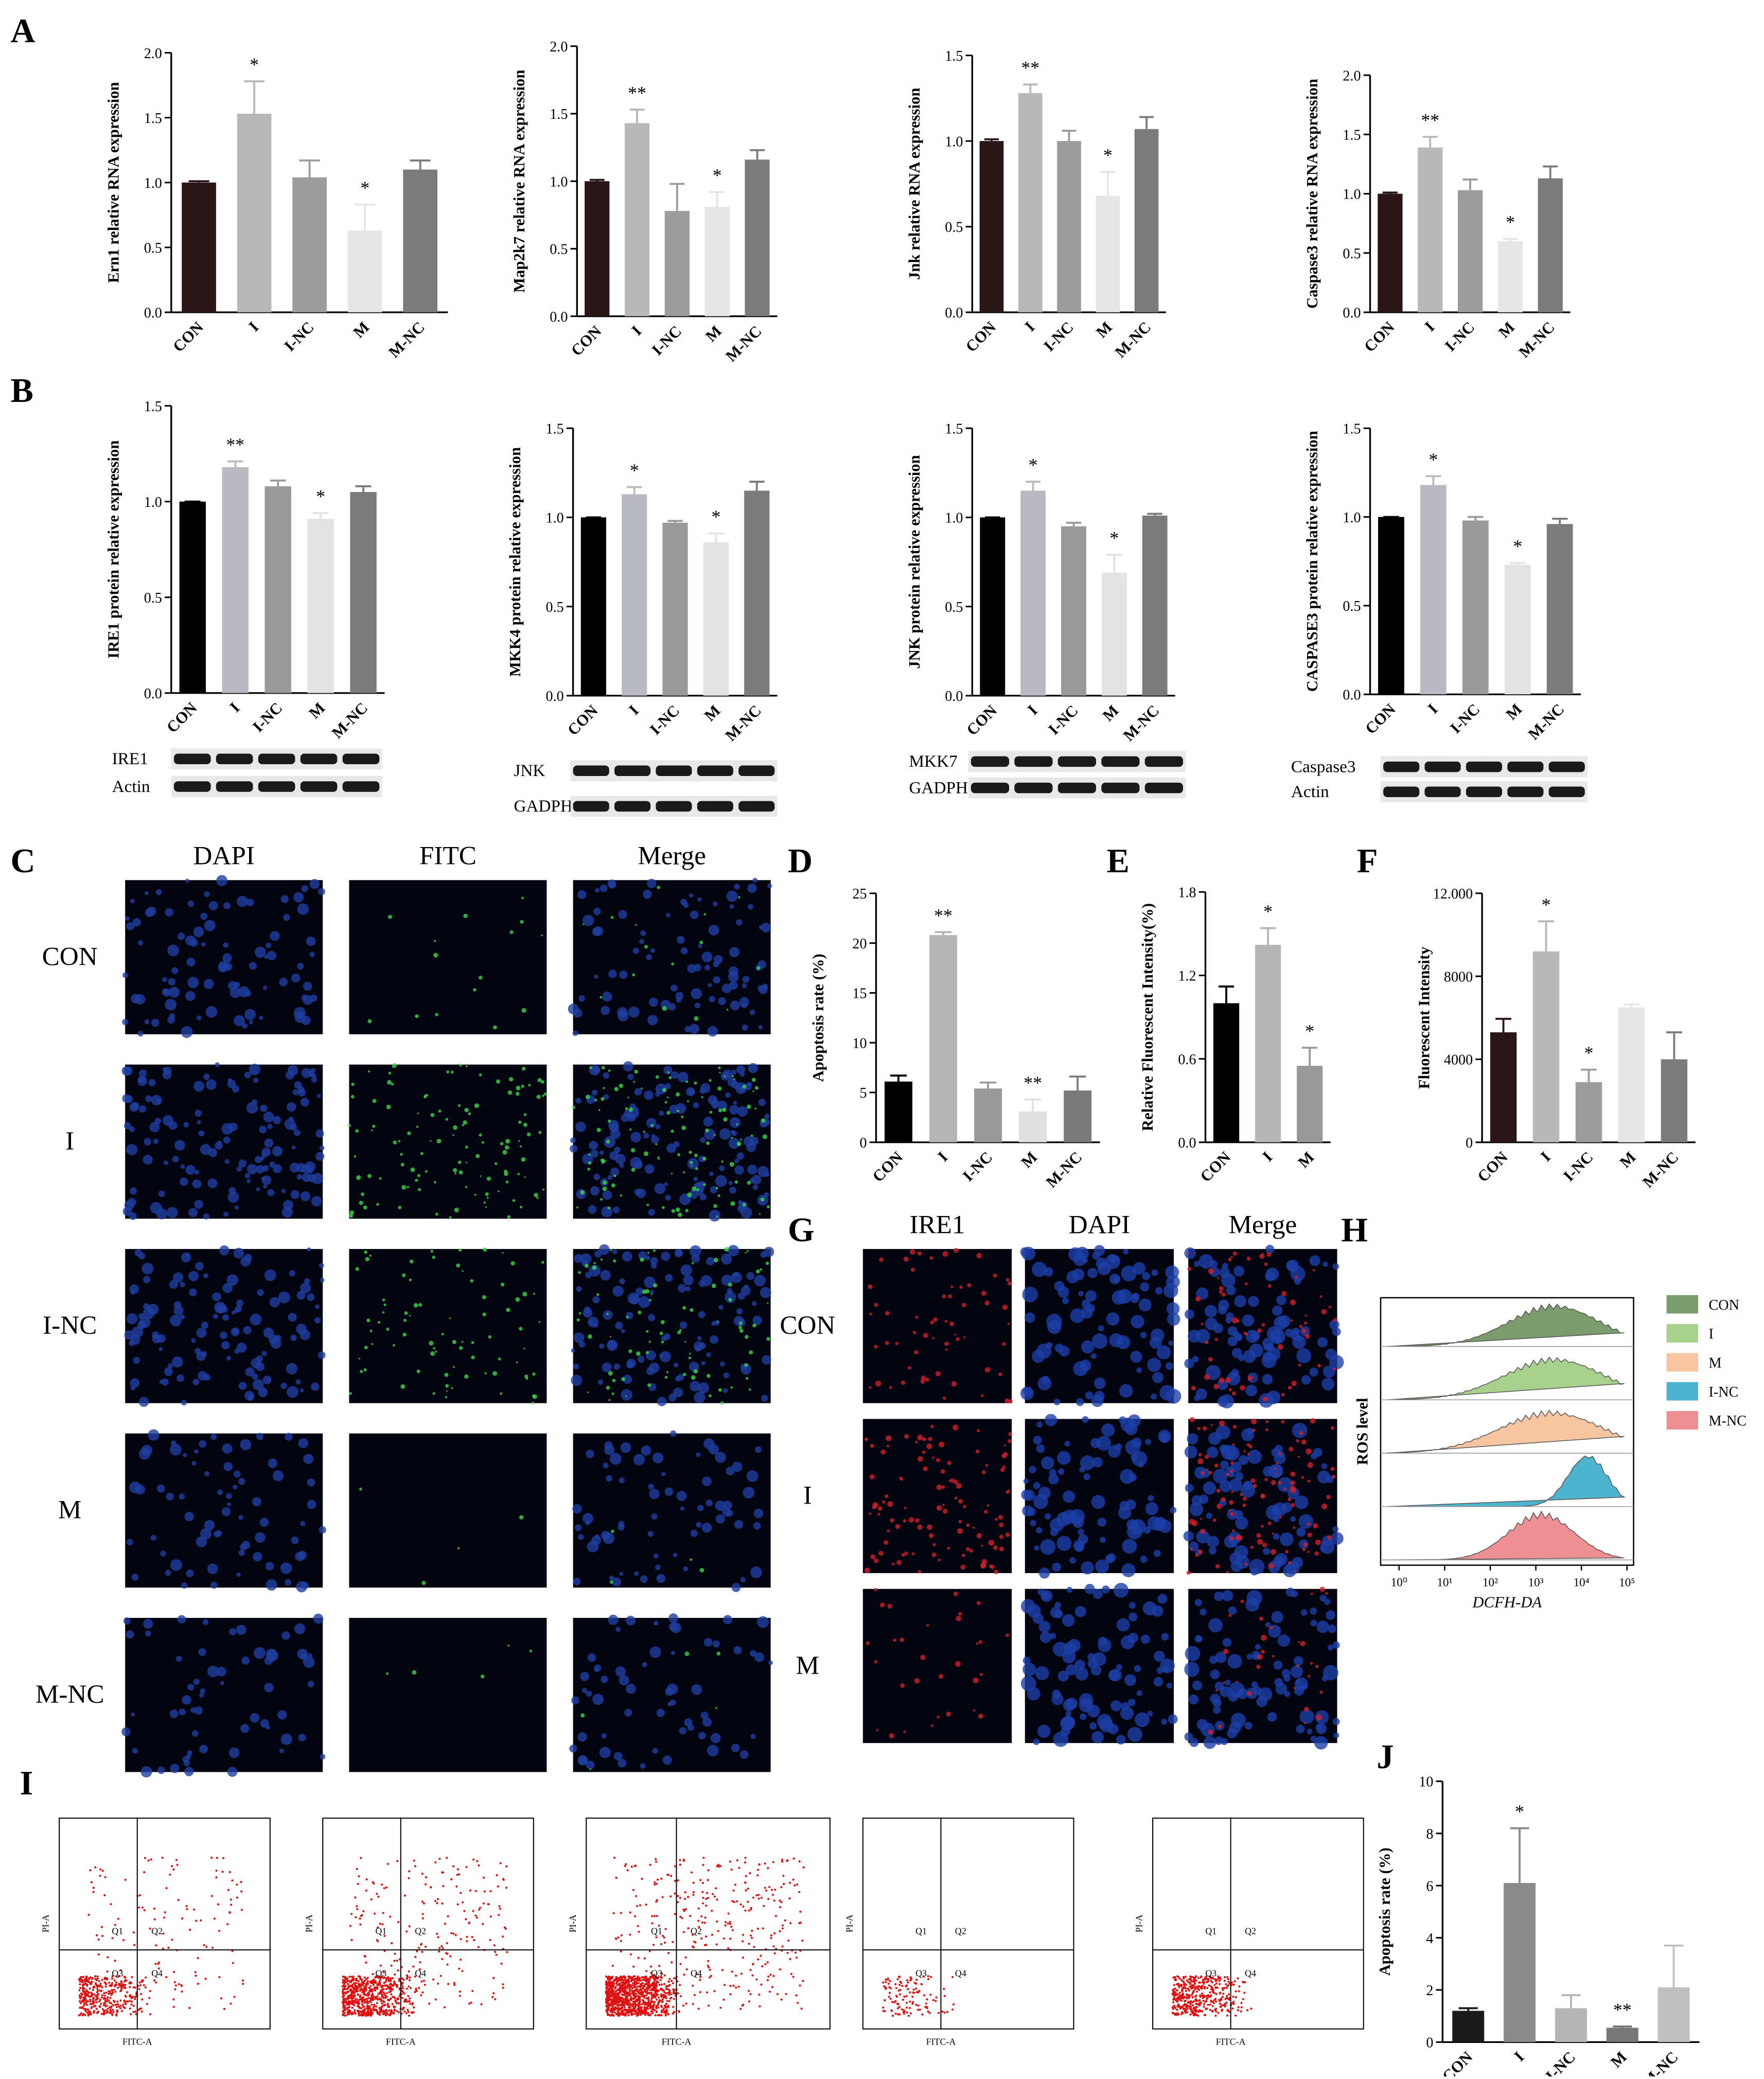  Describe the element at coordinates (26, 1783) in the screenshot. I see `panel-label: I` at that location.